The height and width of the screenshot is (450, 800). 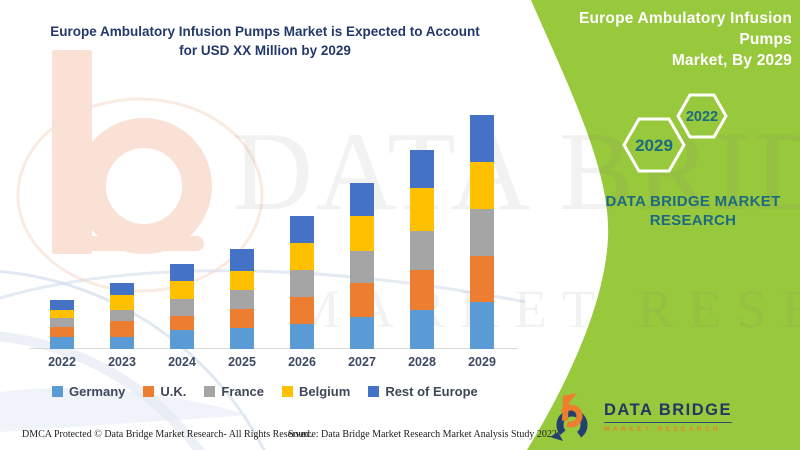 What do you see at coordinates (173, 391) in the screenshot?
I see `legend-label: U.K.` at bounding box center [173, 391].